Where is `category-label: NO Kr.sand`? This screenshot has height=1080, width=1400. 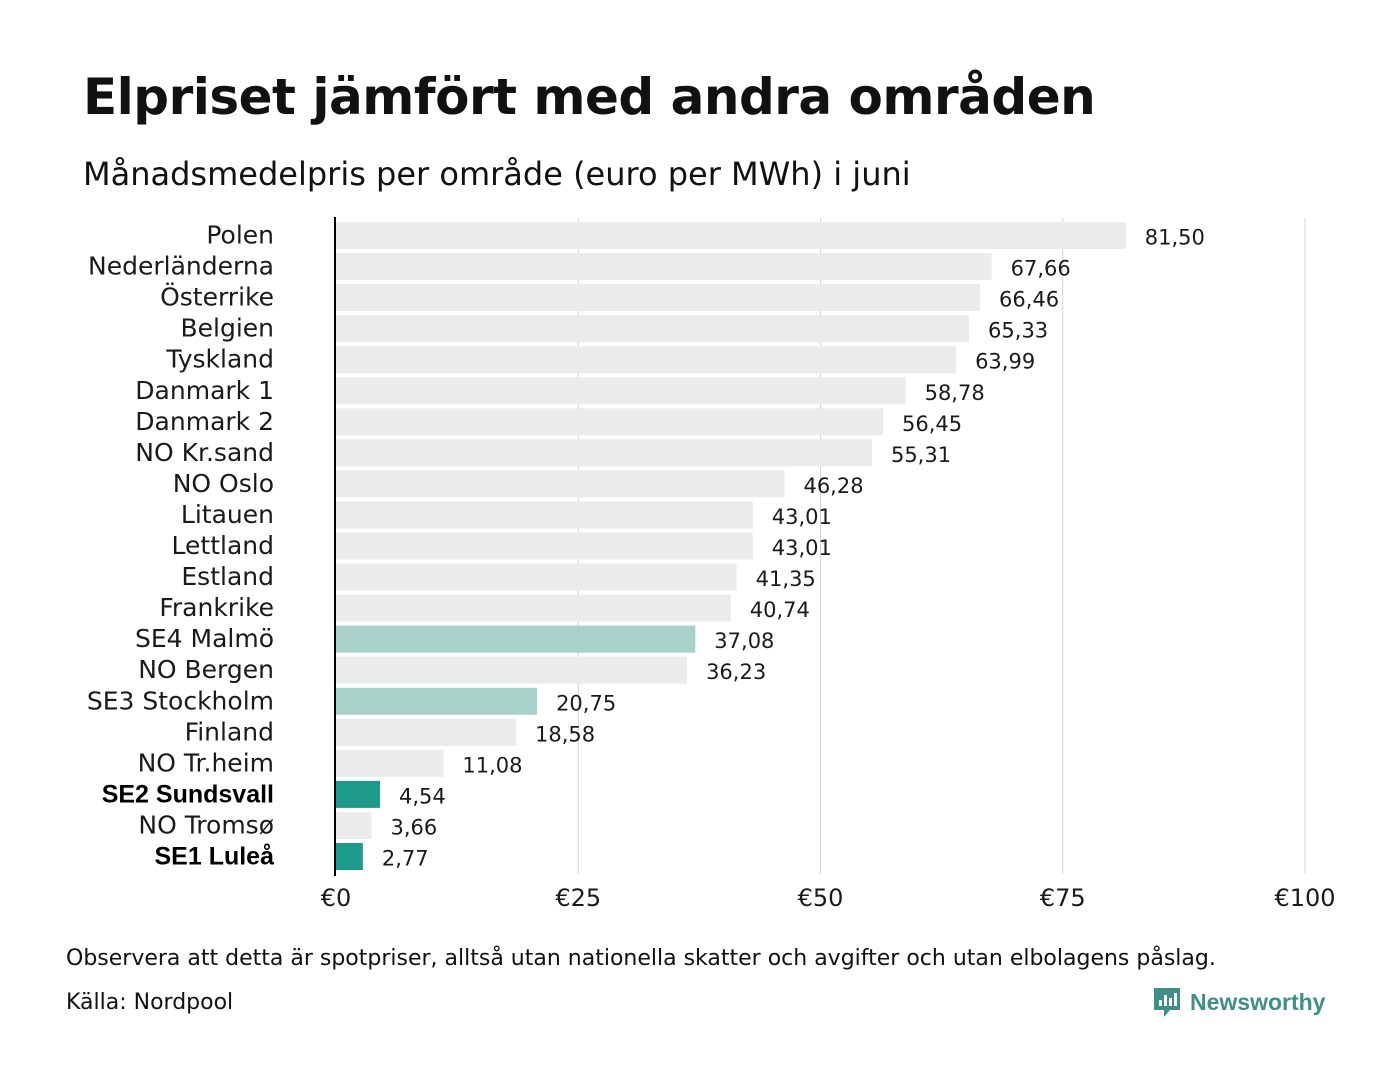 category-label: NO Kr.sand is located at coordinates (204, 452).